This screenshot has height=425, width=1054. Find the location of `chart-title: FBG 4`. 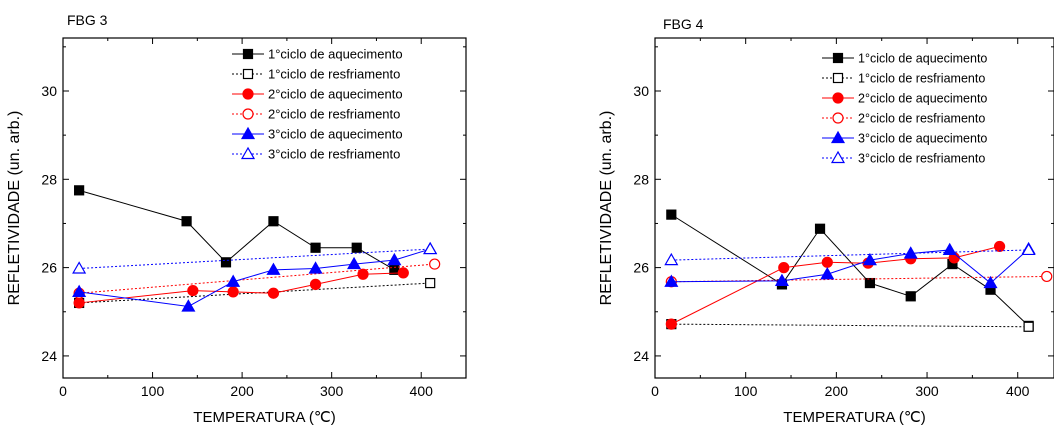

chart-title: FBG 4 is located at coordinates (683, 24).